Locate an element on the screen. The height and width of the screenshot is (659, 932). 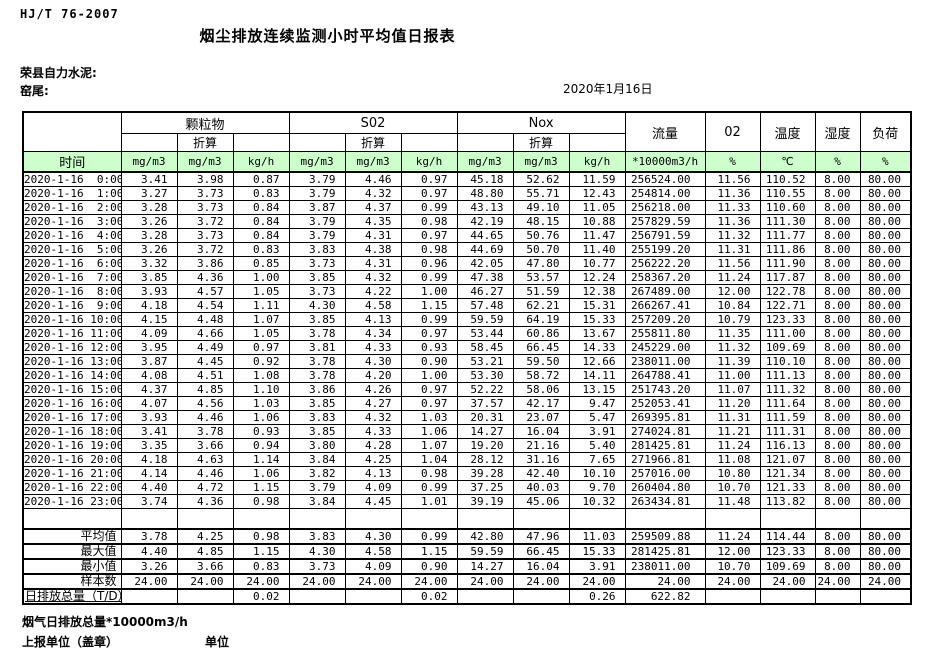
value-cell: 10.77 is located at coordinates (597, 263).